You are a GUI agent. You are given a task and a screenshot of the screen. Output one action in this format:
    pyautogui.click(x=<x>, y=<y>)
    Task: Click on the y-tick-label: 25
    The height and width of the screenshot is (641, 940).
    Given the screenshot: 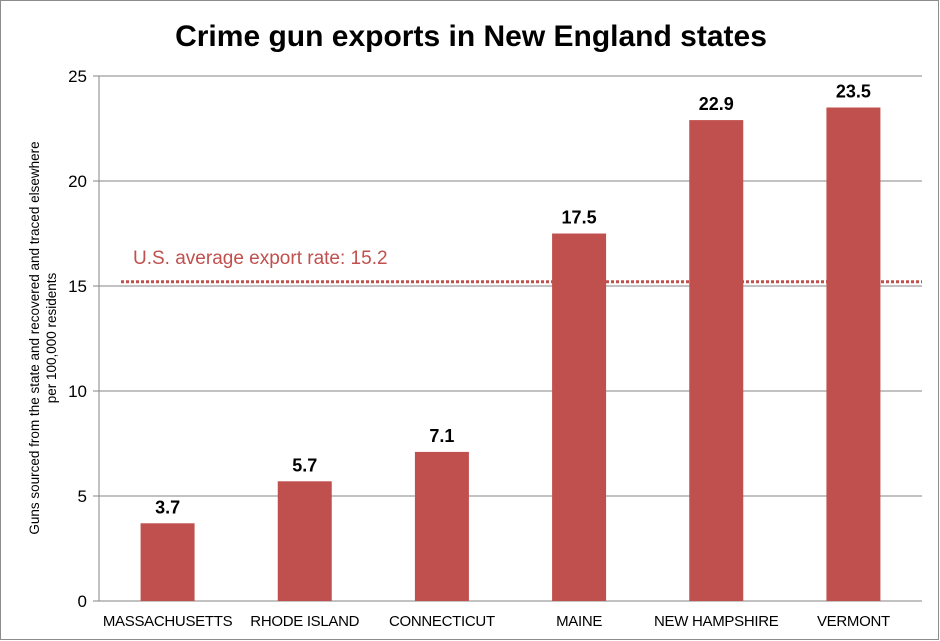 What is the action you would take?
    pyautogui.click(x=77, y=76)
    